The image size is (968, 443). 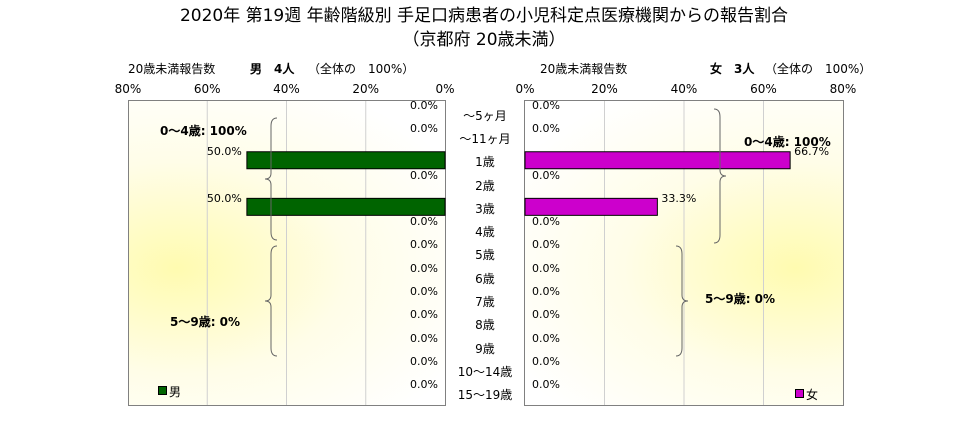 What do you see at coordinates (162, 390) in the screenshot?
I see `male-legend-swatch` at bounding box center [162, 390].